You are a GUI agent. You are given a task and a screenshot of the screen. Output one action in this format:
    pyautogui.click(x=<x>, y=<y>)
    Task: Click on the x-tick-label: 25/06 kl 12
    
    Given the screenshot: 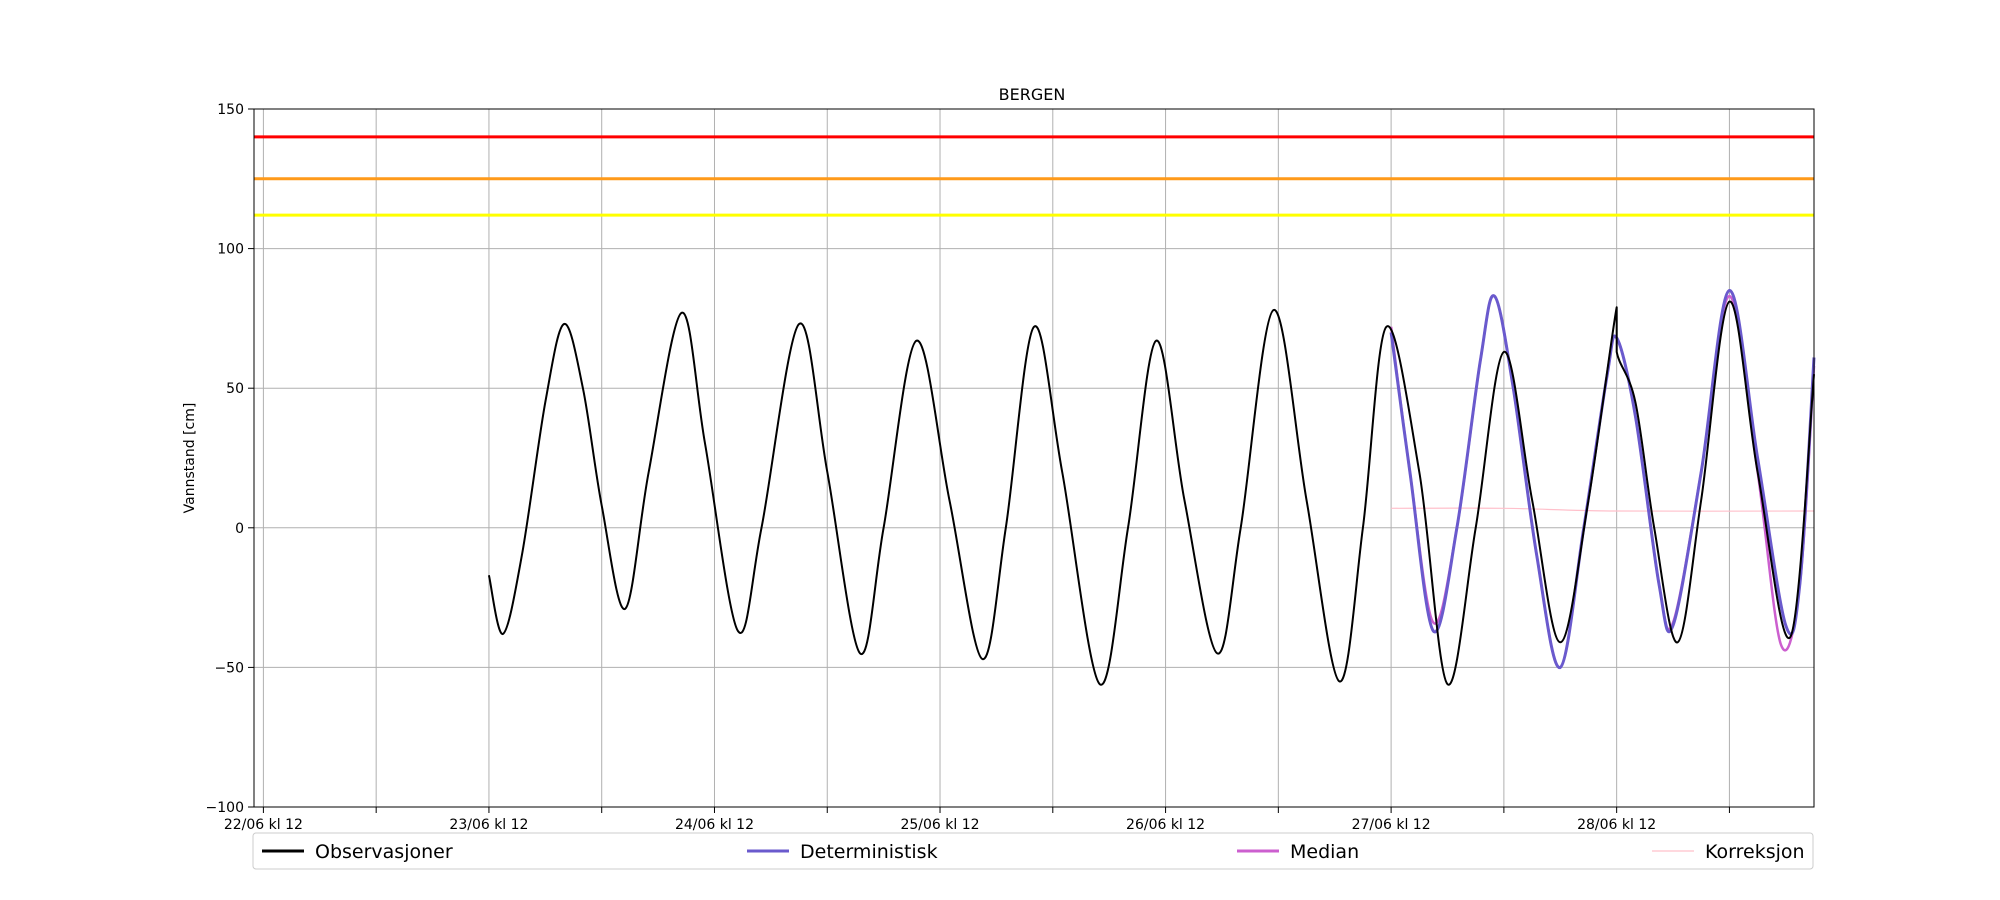 What is the action you would take?
    pyautogui.click(x=939, y=825)
    